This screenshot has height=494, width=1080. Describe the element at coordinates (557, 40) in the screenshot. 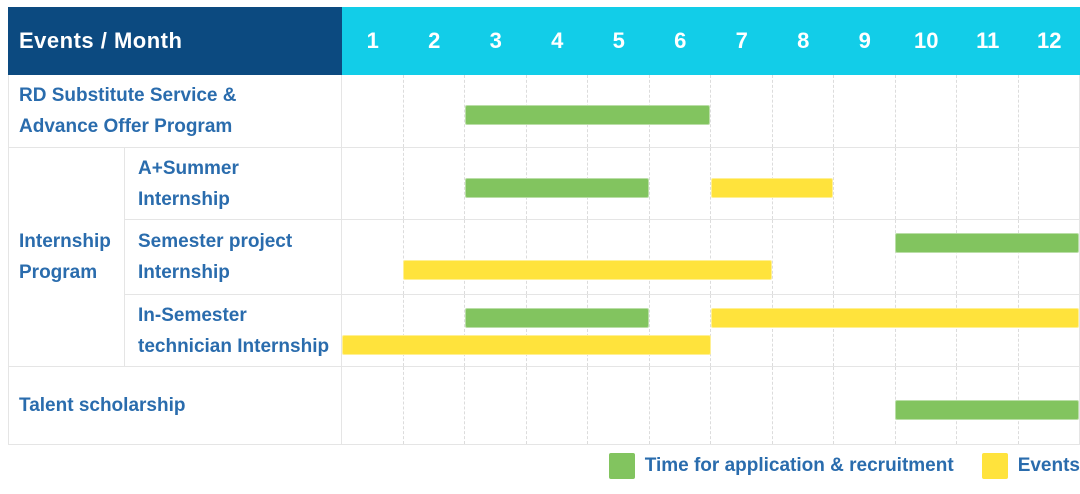

I see `month-header-4: 4` at that location.